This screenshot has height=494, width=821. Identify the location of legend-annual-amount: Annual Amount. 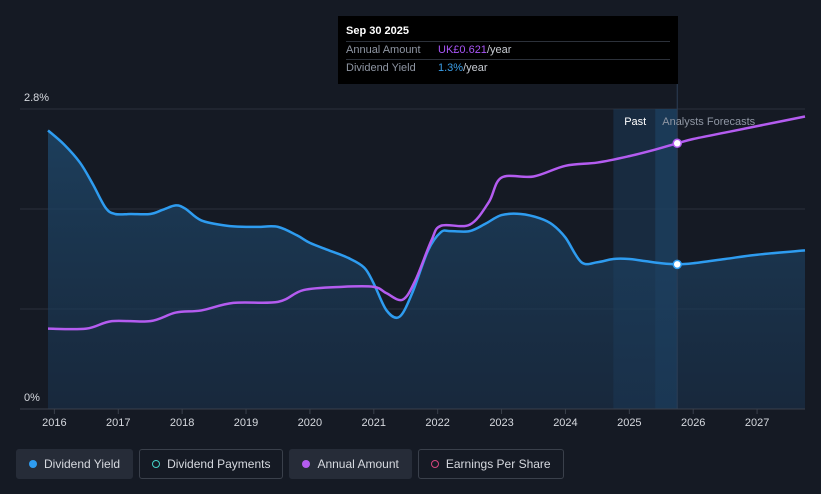
(350, 464).